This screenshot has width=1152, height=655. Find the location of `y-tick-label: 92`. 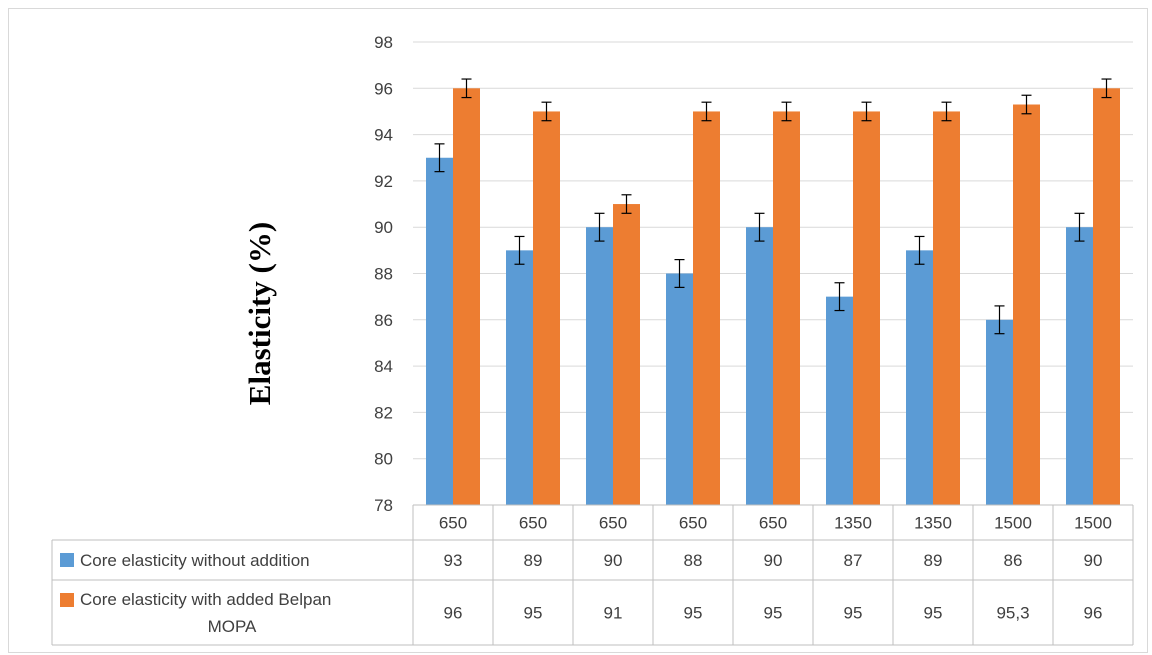

y-tick-label: 92 is located at coordinates (383, 181).